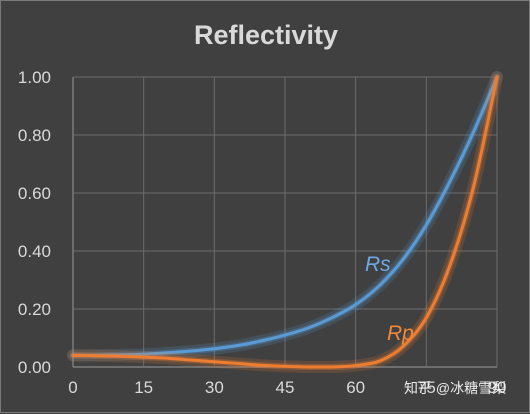 The width and height of the screenshot is (530, 414). What do you see at coordinates (34, 367) in the screenshot?
I see `y-tick-label: 0.00` at bounding box center [34, 367].